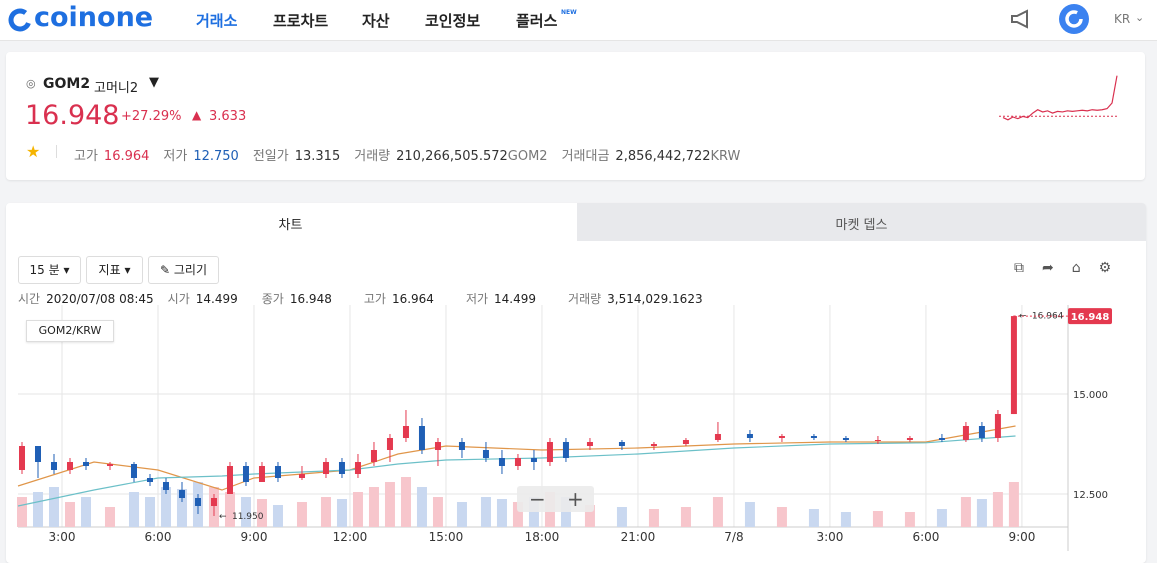 This screenshot has width=1157, height=563. I want to click on up-arrow: ▲, so click(197, 115).